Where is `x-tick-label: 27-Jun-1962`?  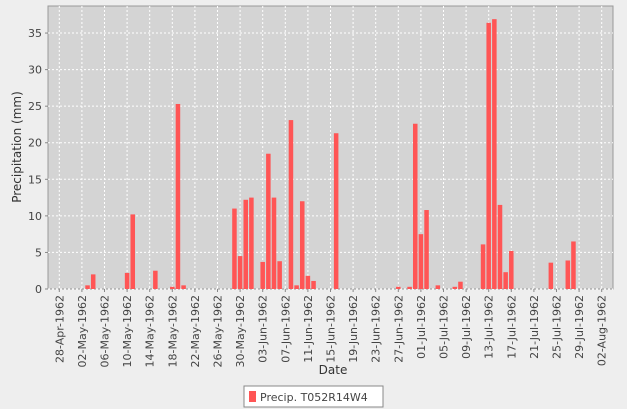
x-tick-label: 27-Jun-1962 is located at coordinates (398, 329).